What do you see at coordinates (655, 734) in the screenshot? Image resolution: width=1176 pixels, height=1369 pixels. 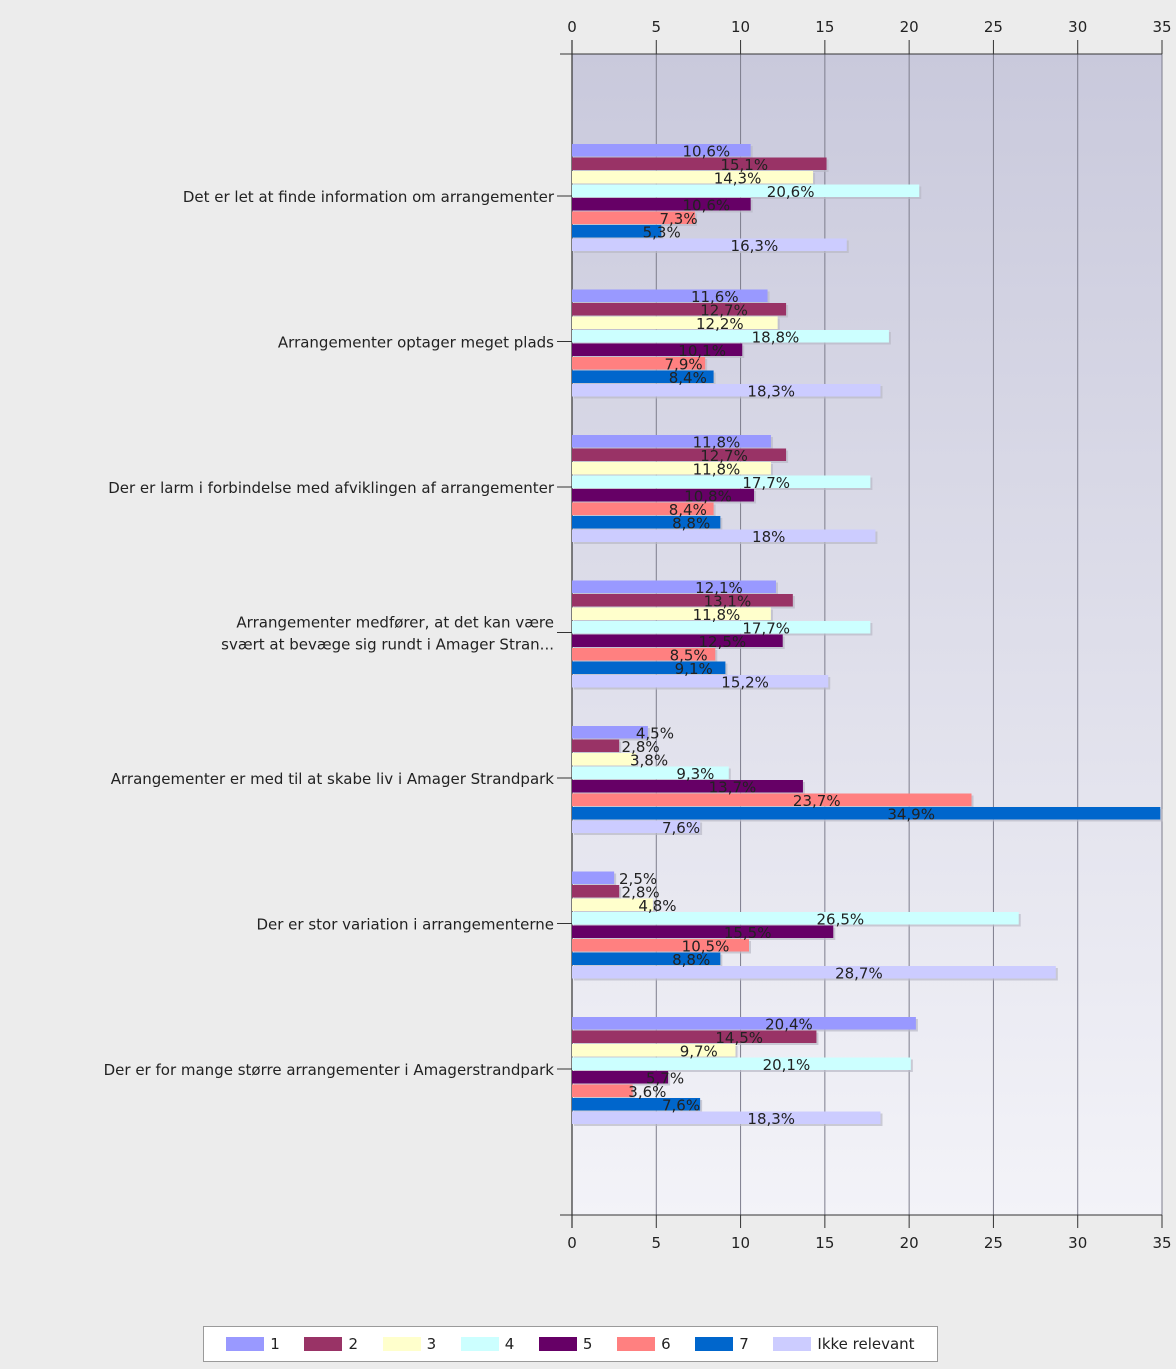 I see `data-label: 4,5%` at bounding box center [655, 734].